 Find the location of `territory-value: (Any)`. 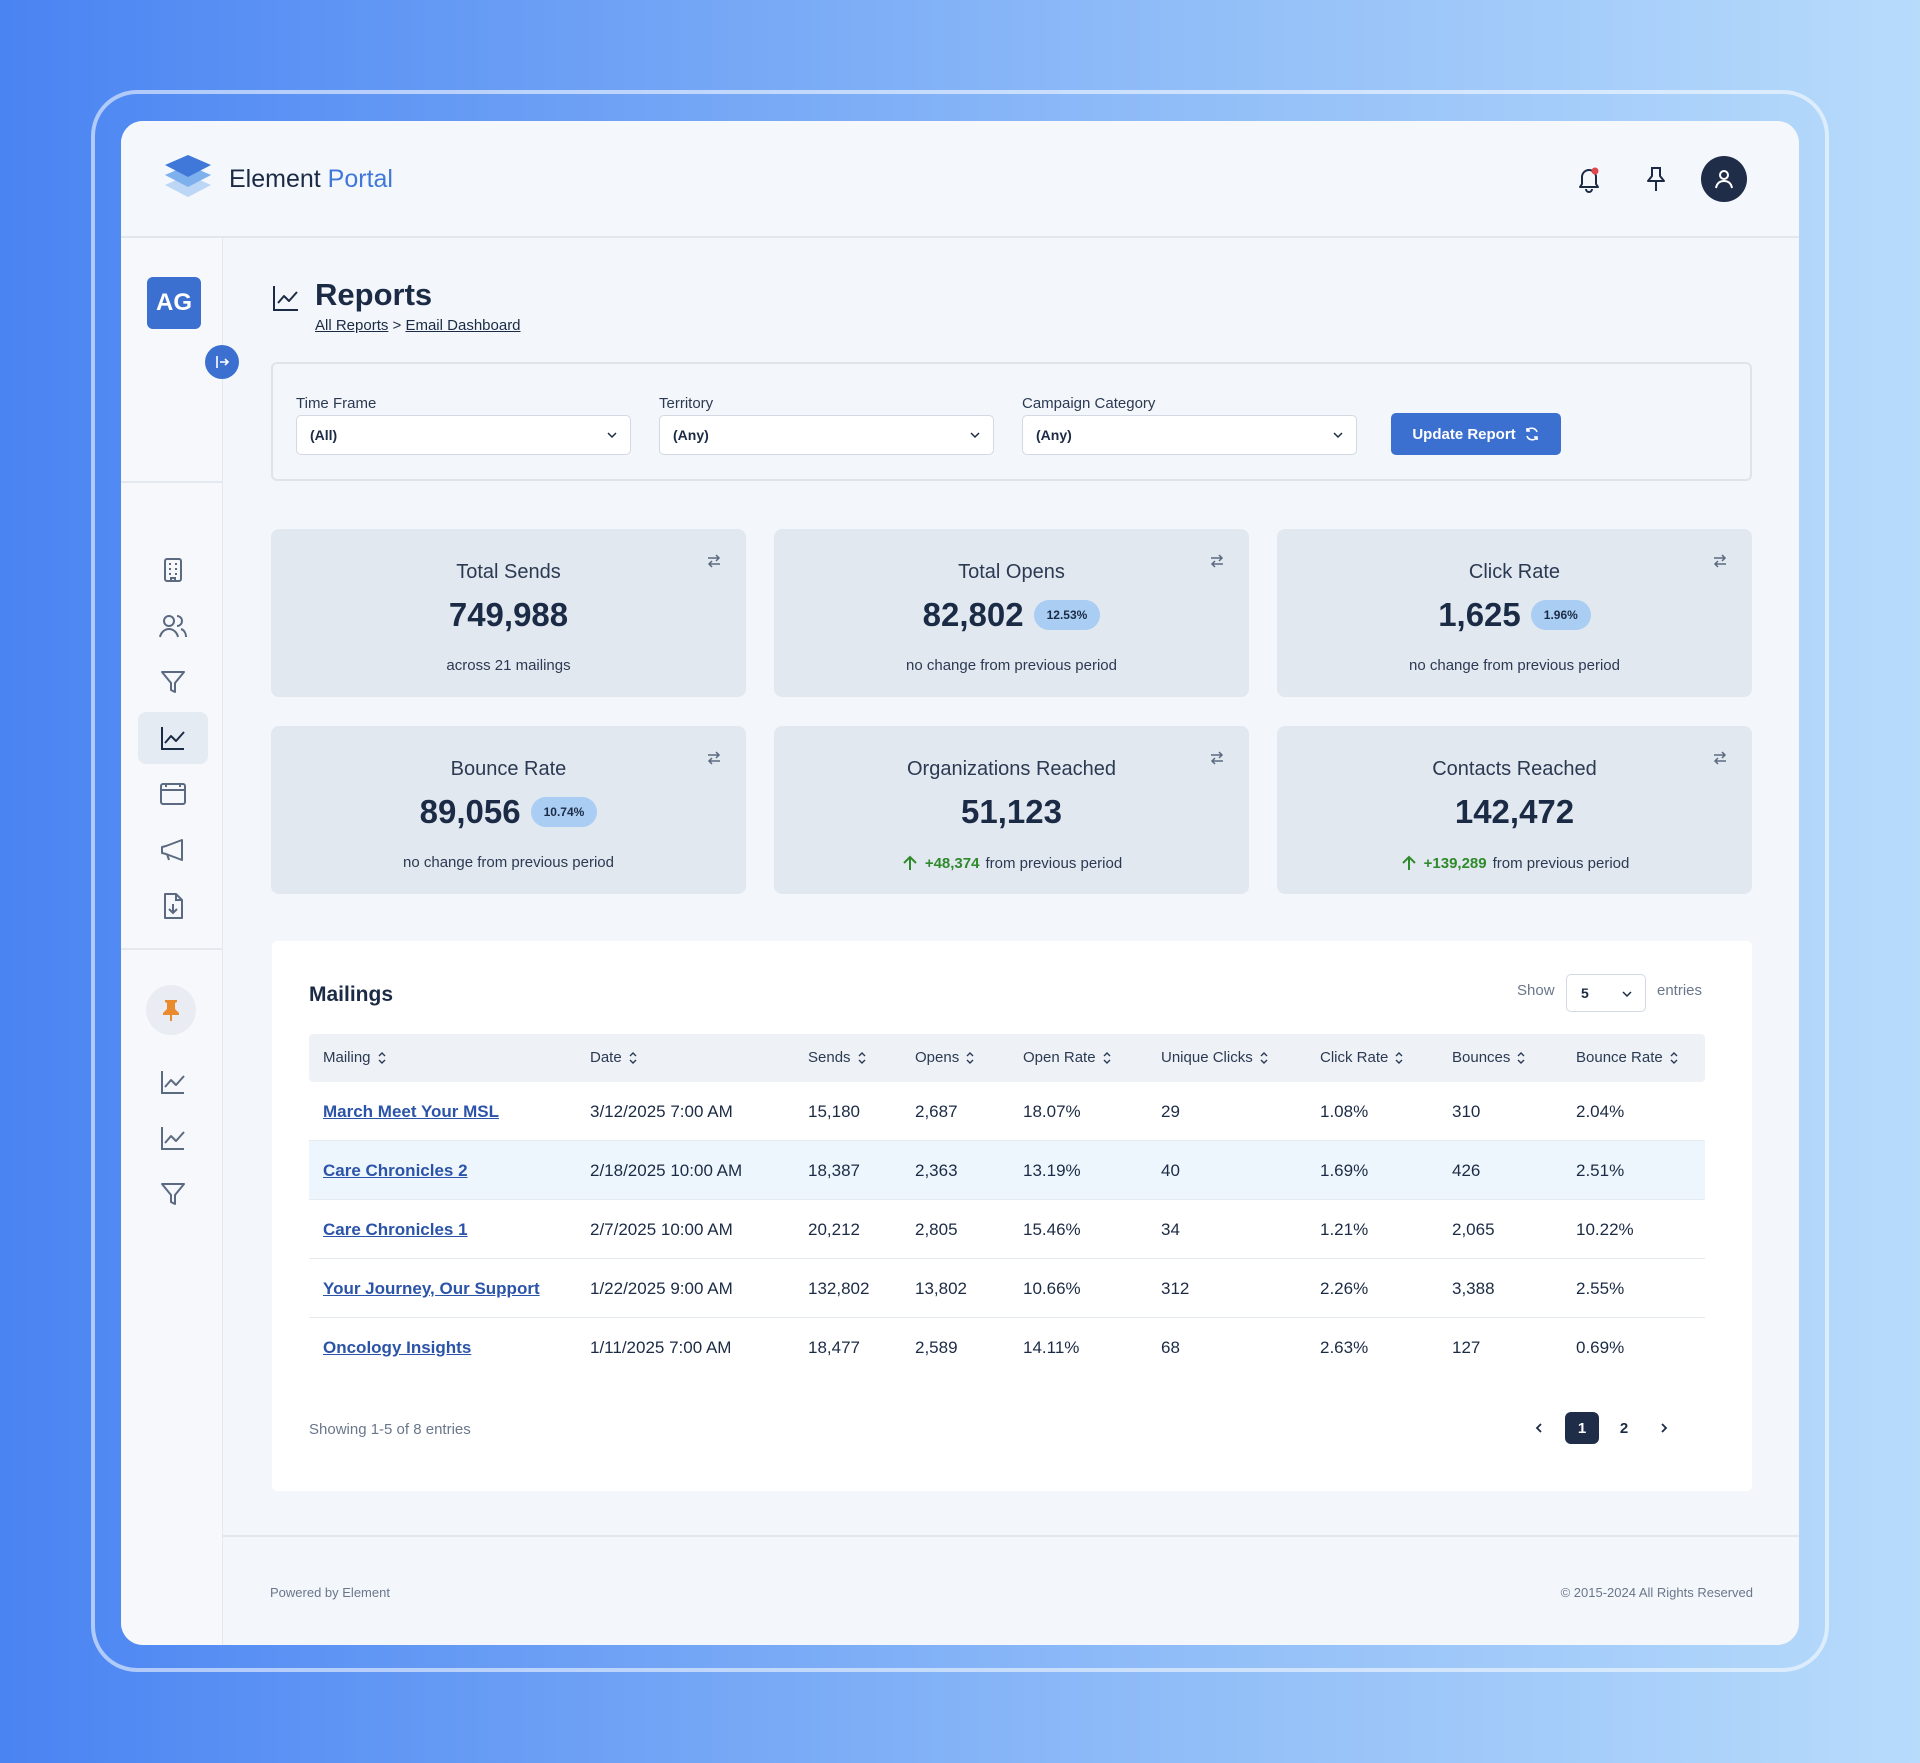

territory-value: (Any) is located at coordinates (691, 435).